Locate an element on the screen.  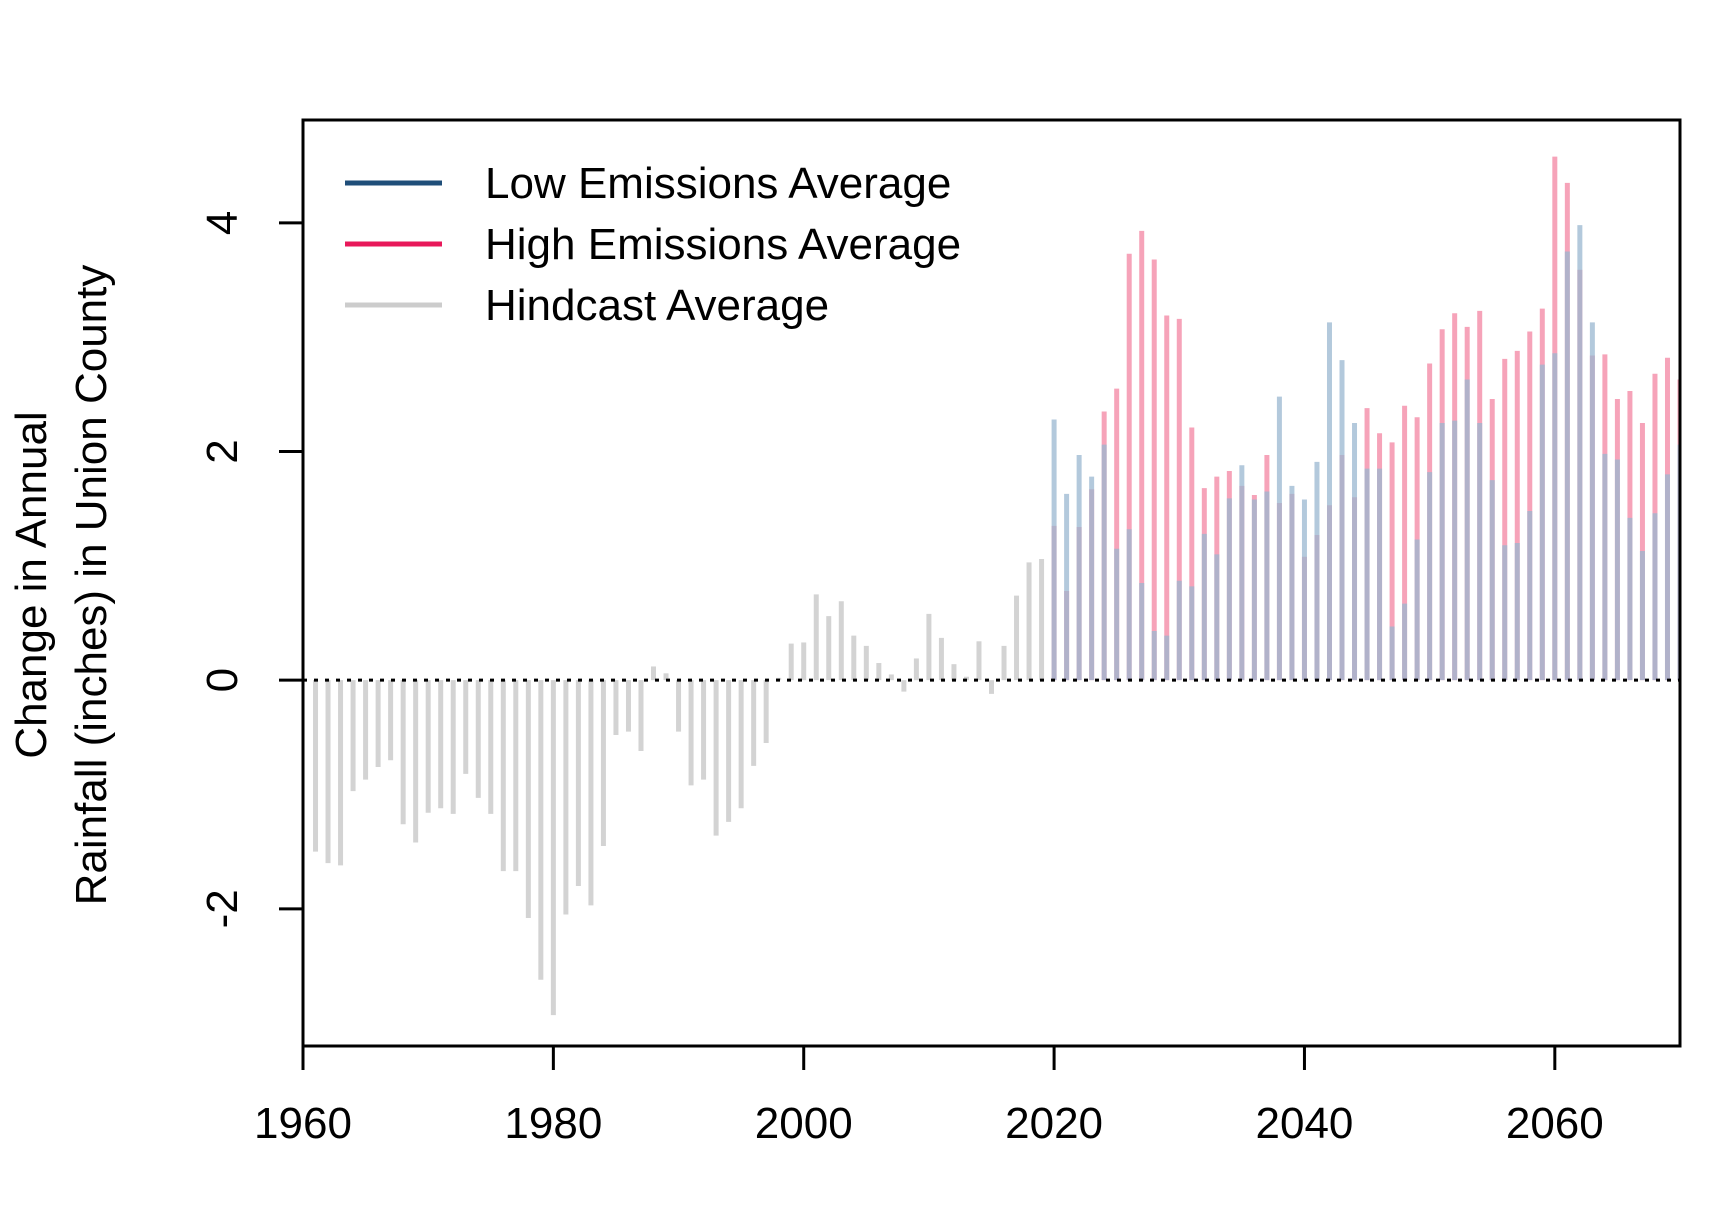
y-tick-label-4: 4 is located at coordinates (222, 223).